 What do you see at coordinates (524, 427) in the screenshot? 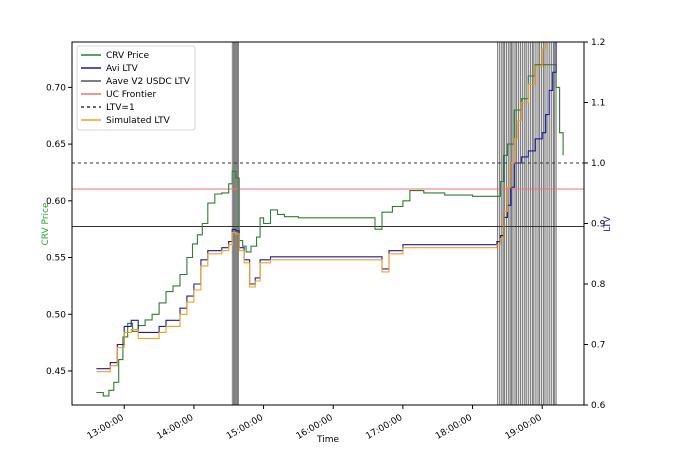
I see `x-tick-label: 19:00:00` at bounding box center [524, 427].